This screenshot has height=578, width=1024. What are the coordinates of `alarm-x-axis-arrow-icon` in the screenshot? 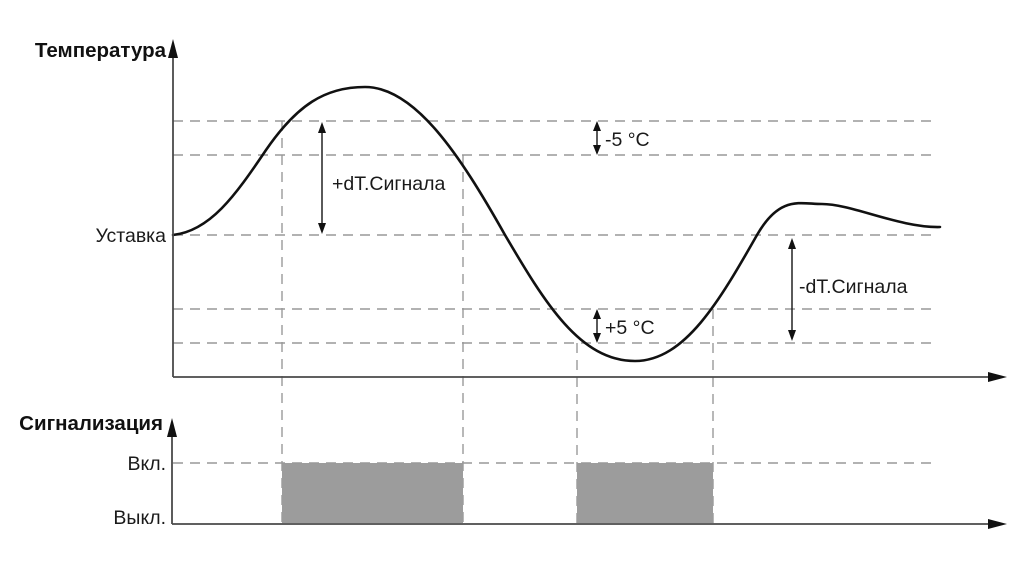 It's located at (997, 524).